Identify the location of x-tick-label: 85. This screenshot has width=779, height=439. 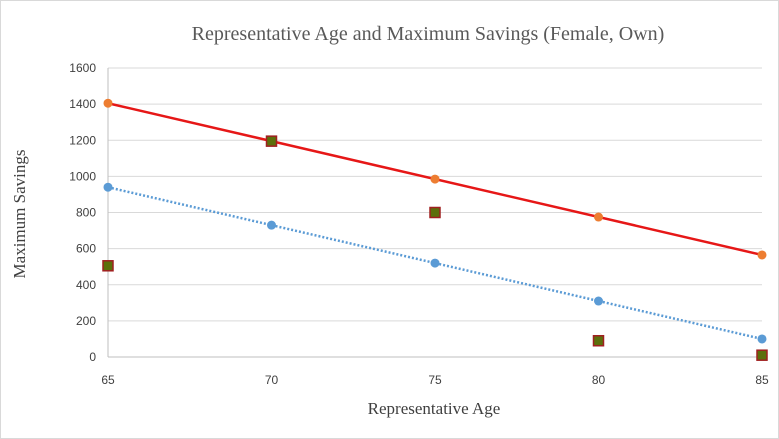
(762, 380).